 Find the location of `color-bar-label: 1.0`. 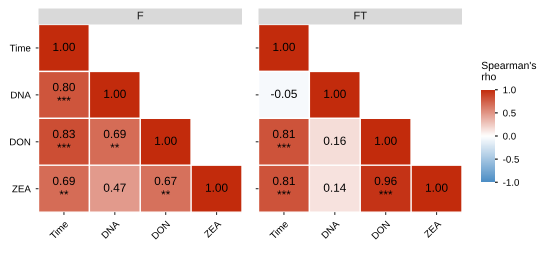

color-bar-label: 1.0 is located at coordinates (509, 90).